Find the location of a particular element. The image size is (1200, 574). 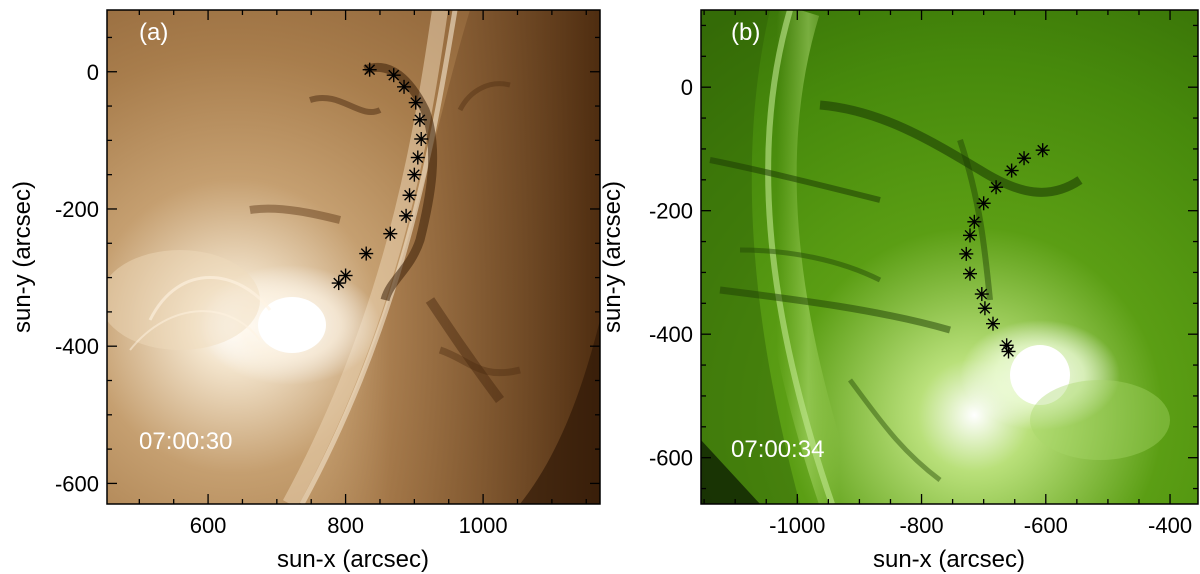

x-tick-label: 600 is located at coordinates (208, 525).